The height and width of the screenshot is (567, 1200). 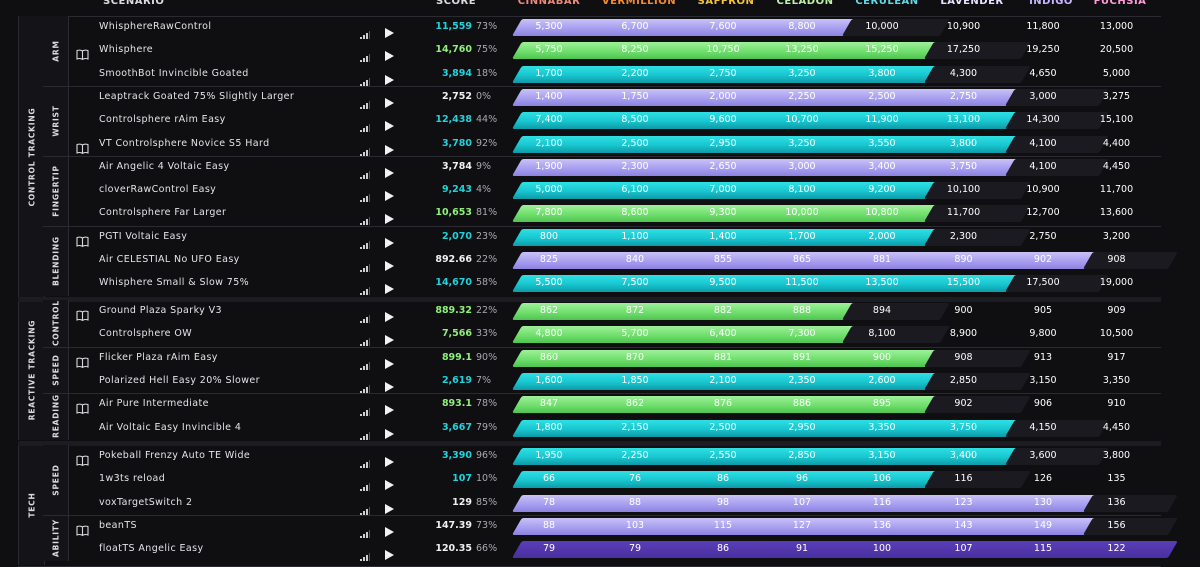 What do you see at coordinates (802, 120) in the screenshot?
I see `rank-threshold-value: 10,700` at bounding box center [802, 120].